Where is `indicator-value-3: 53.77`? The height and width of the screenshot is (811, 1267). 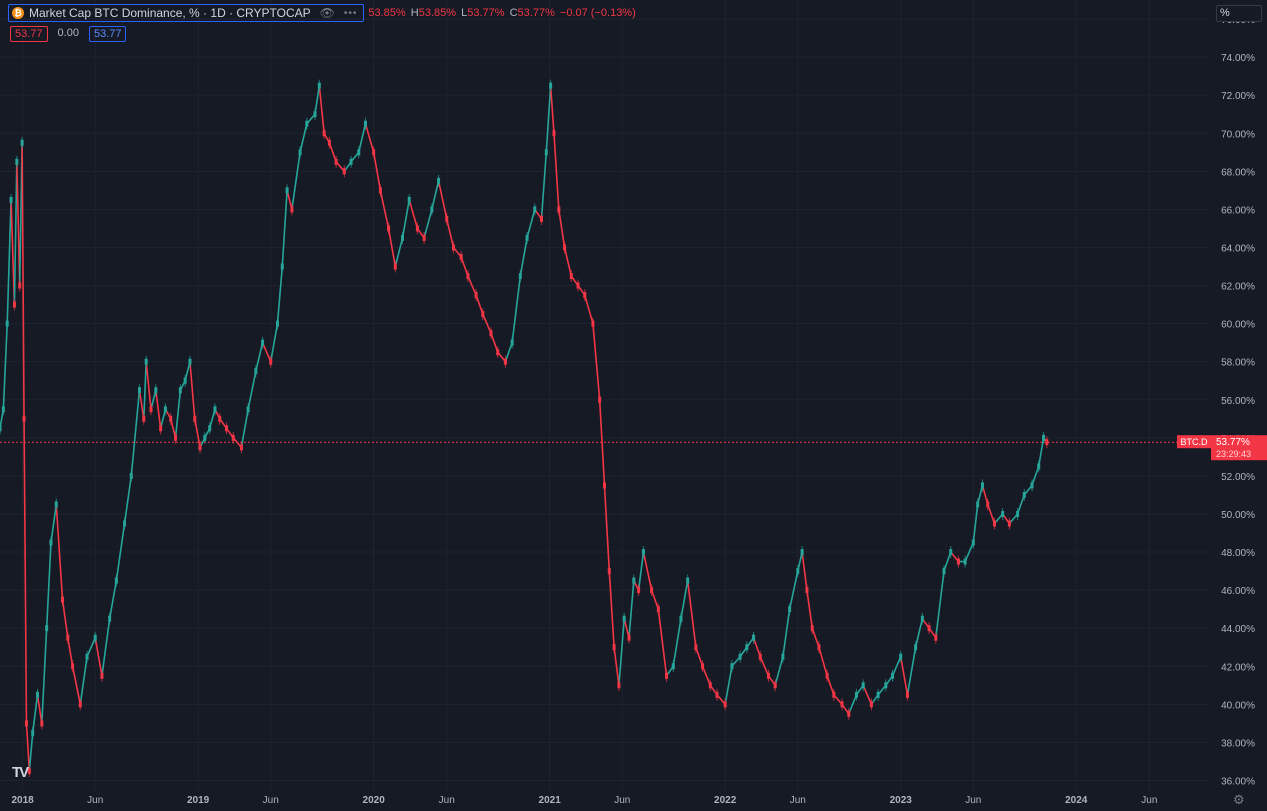
indicator-value-3: 53.77 is located at coordinates (107, 34).